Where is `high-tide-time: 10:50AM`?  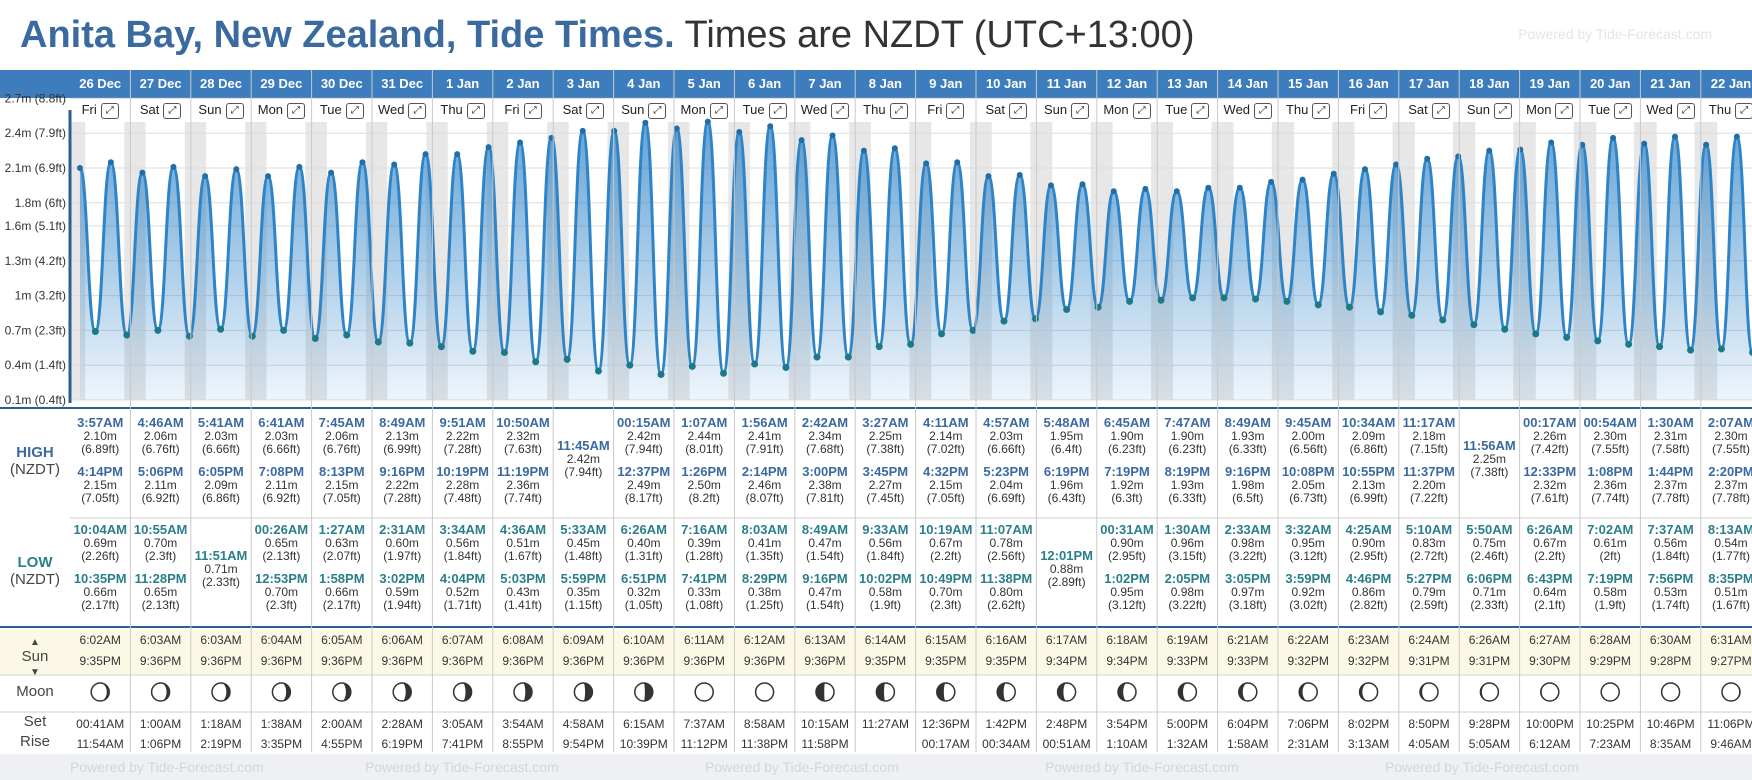
high-tide-time: 10:50AM is located at coordinates (523, 422).